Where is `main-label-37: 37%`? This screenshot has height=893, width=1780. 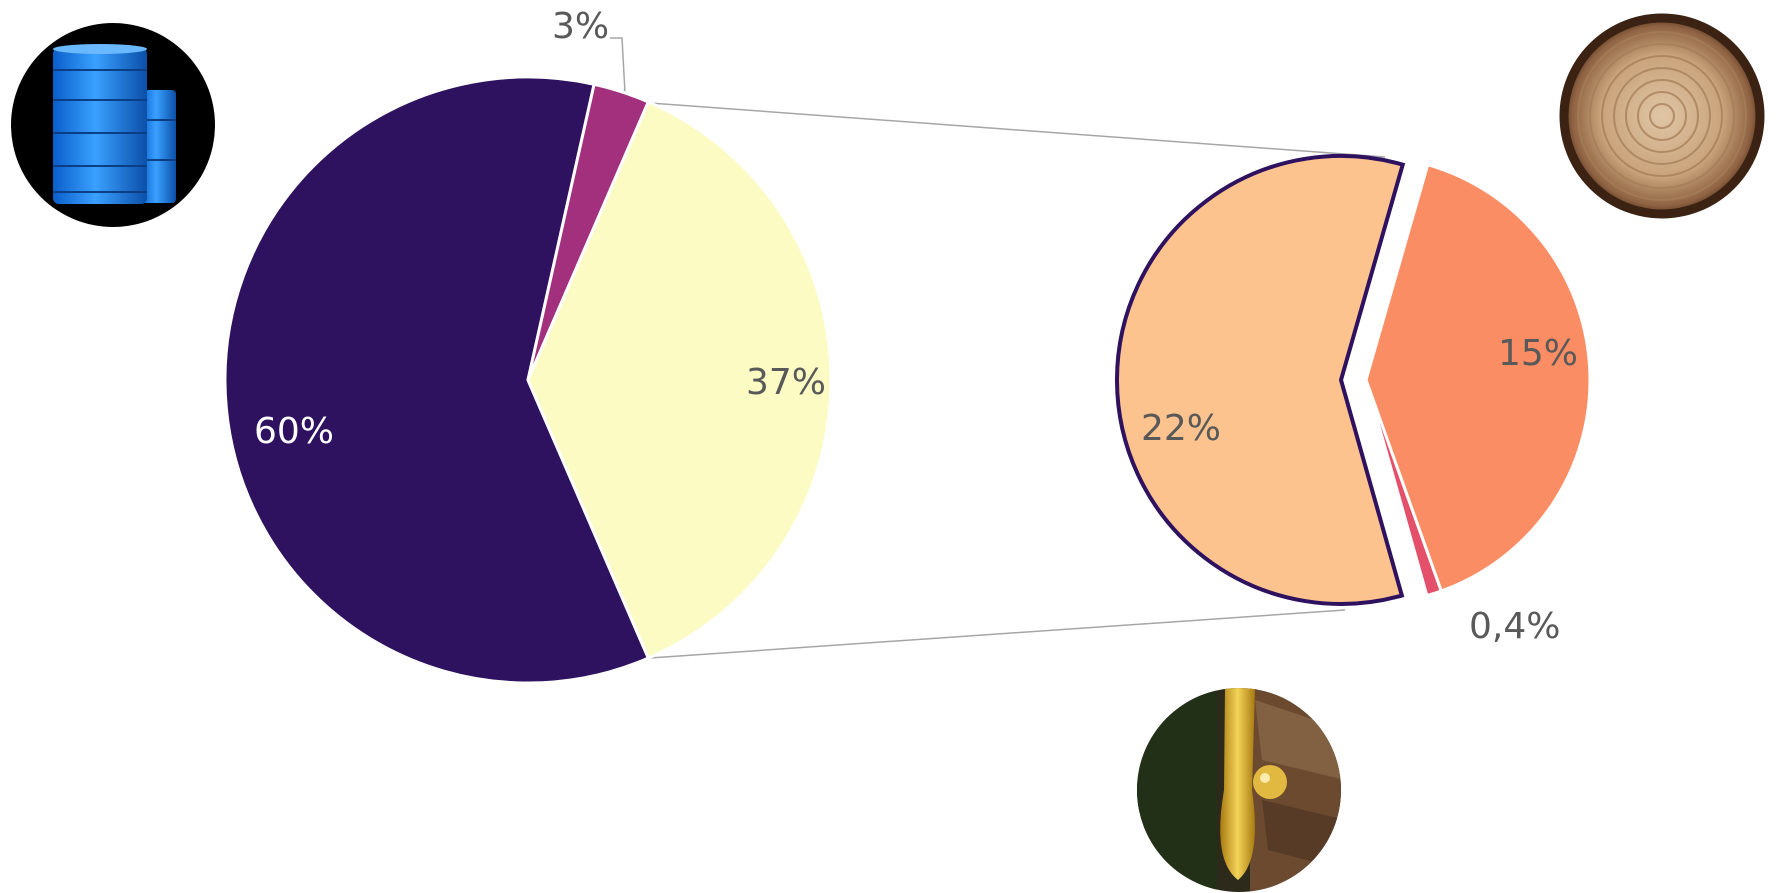
main-label-37: 37% is located at coordinates (786, 382).